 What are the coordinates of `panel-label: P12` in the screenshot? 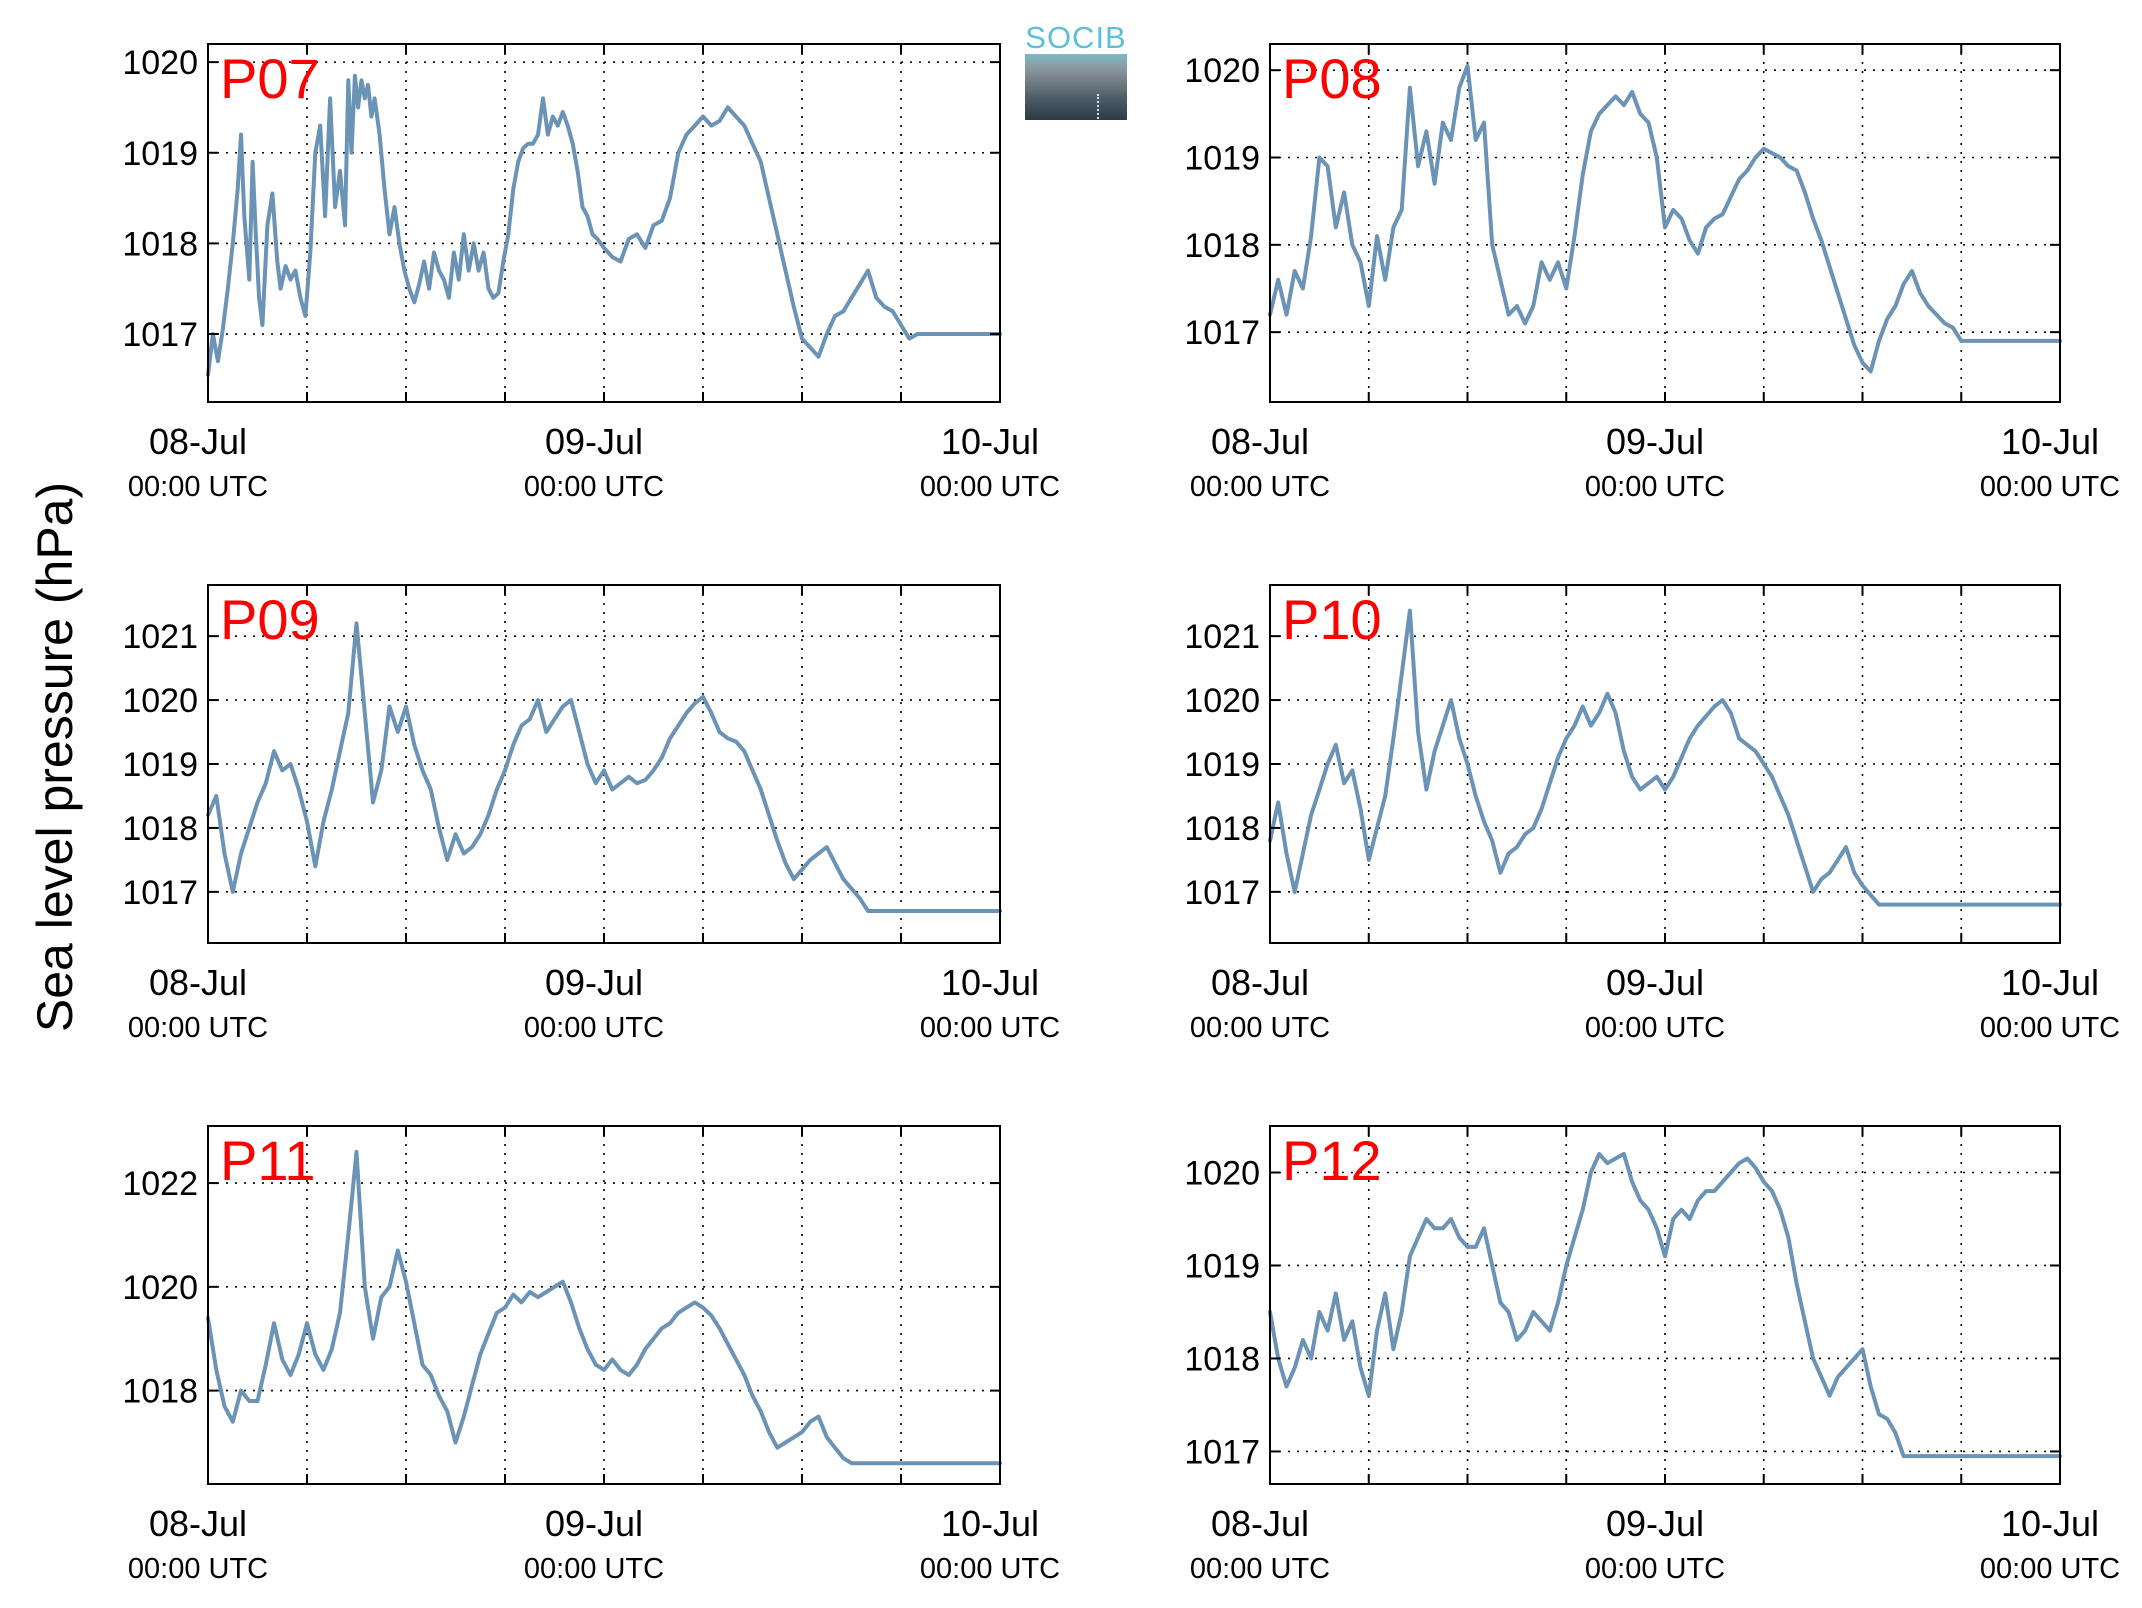 It's located at (1332, 1160).